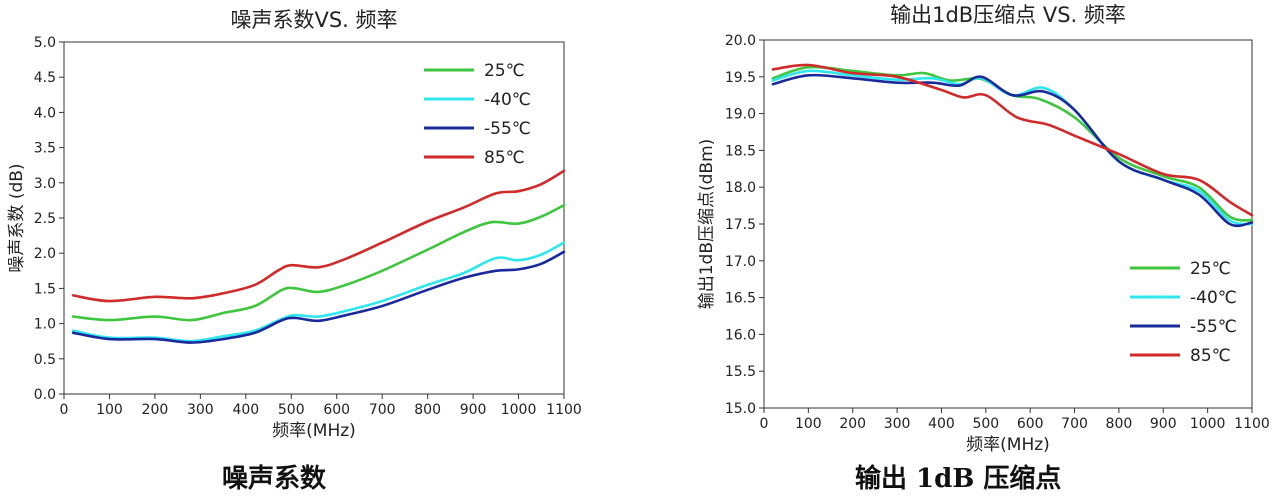 The width and height of the screenshot is (1280, 498). Describe the element at coordinates (45, 395) in the screenshot. I see `y-tick-label: 0.0` at that location.